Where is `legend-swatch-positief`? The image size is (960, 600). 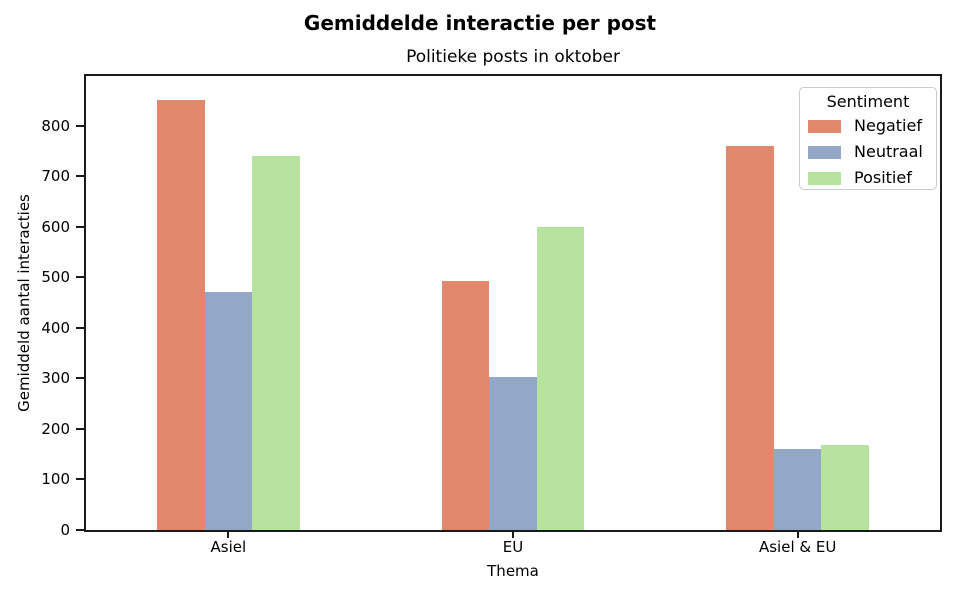
legend-swatch-positief is located at coordinates (824, 178).